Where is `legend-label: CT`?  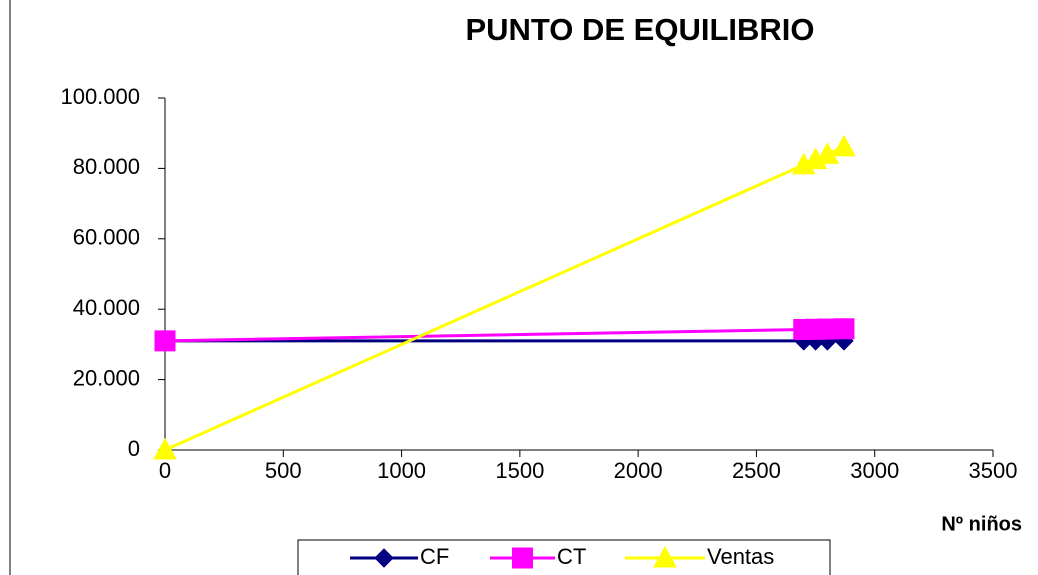
legend-label: CT is located at coordinates (571, 556).